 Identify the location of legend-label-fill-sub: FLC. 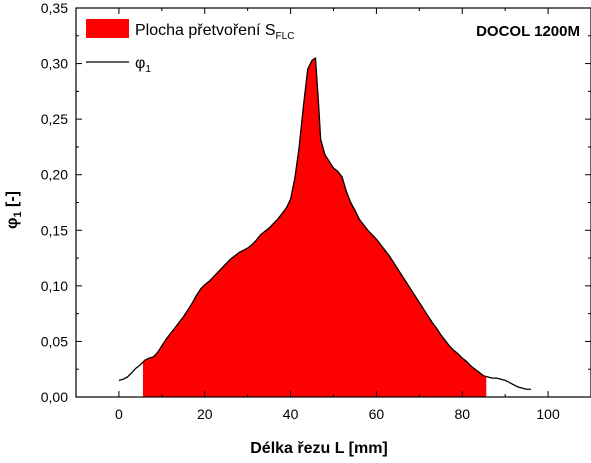
(285, 36).